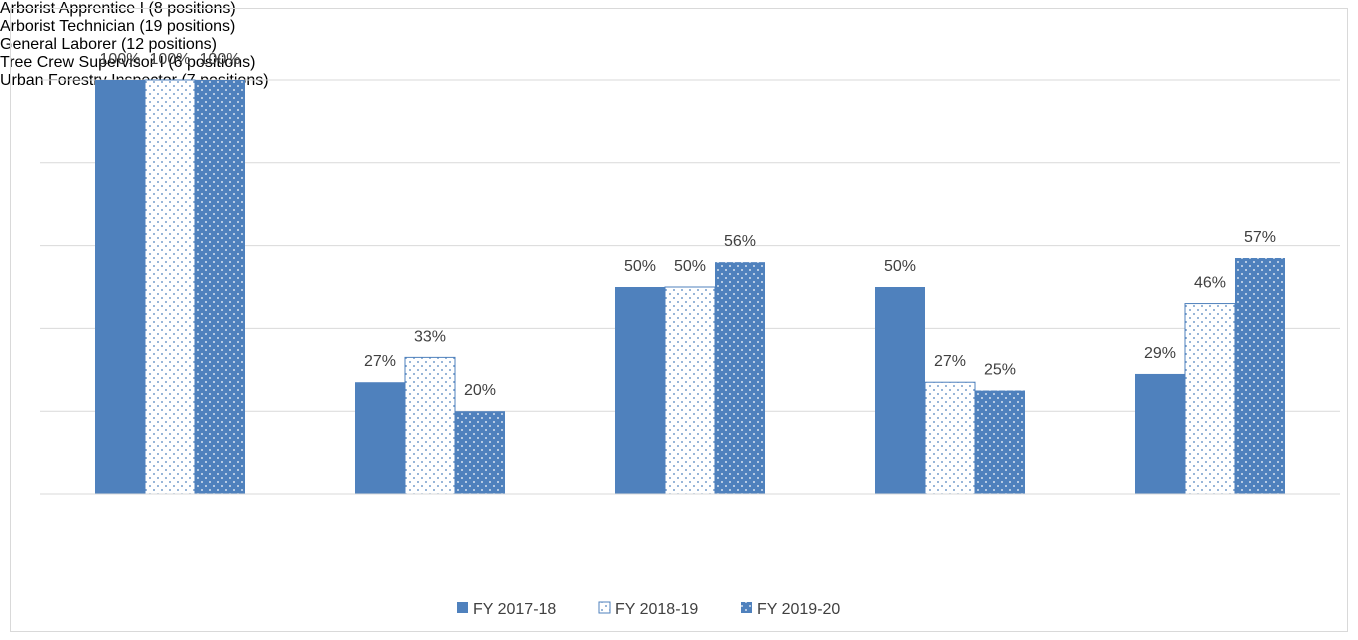 The image size is (1358, 640). I want to click on data-label: 20%, so click(480, 390).